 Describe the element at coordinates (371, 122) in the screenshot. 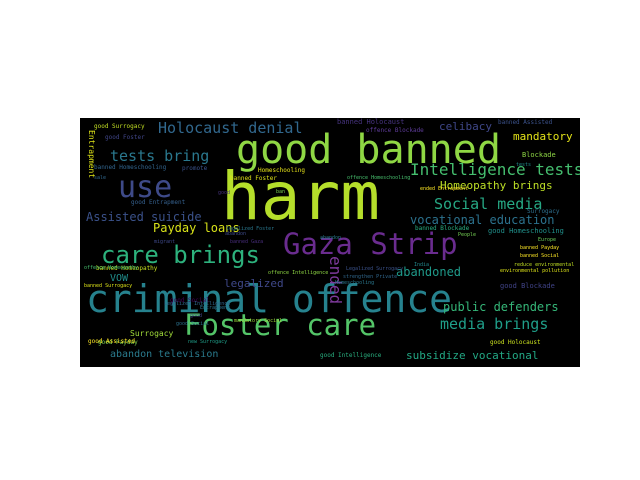

I see `word: banned Holocaust` at that location.